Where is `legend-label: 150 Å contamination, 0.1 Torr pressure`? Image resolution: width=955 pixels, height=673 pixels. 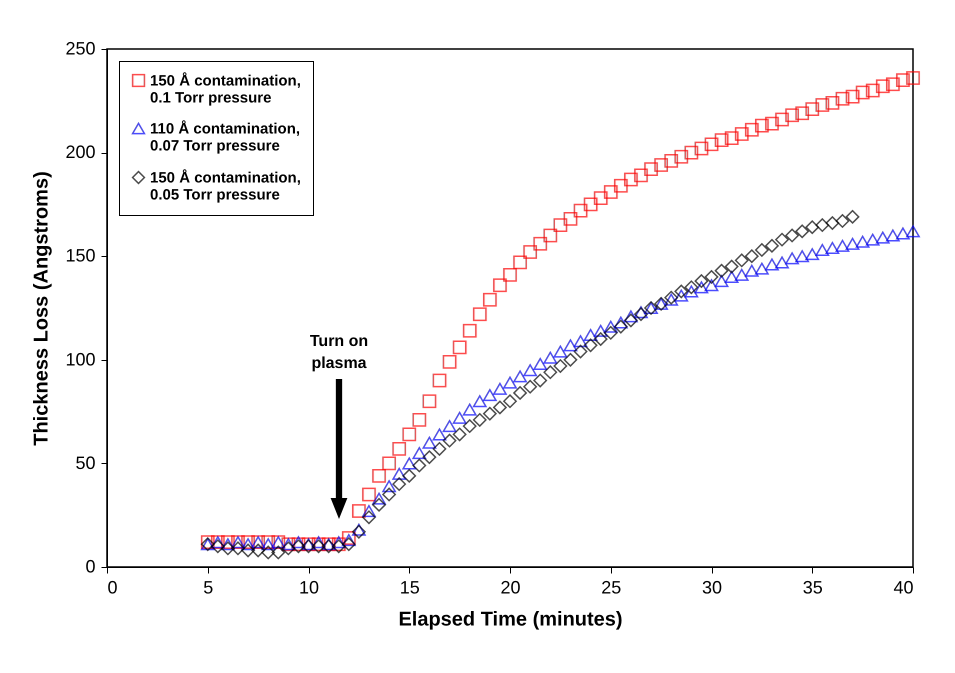
legend-label: 150 Å contamination, 0.1 Torr pressure is located at coordinates (225, 89).